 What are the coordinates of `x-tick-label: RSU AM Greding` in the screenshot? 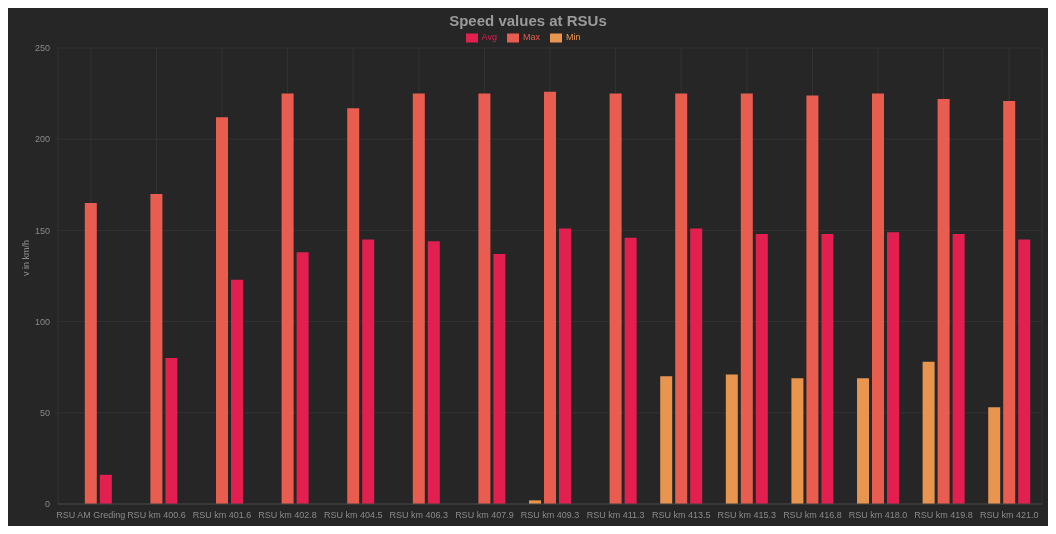 It's located at (91, 515).